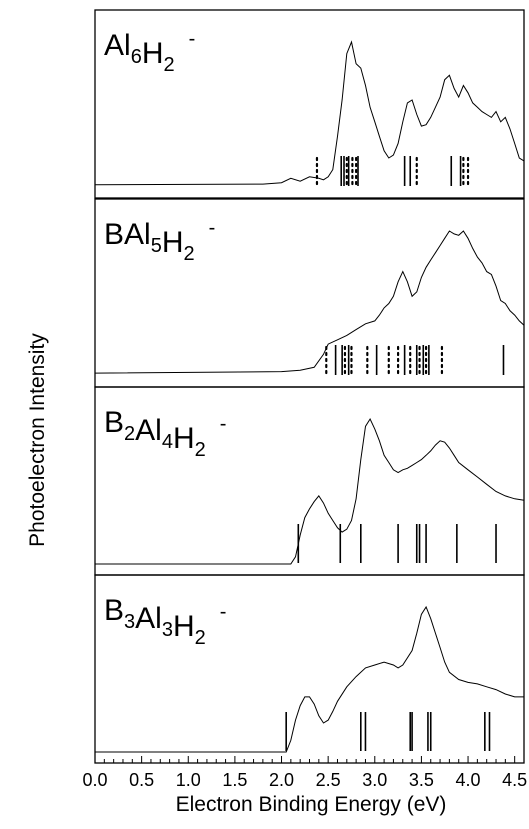  Describe the element at coordinates (468, 780) in the screenshot. I see `x-tick-label: 4.0` at that location.